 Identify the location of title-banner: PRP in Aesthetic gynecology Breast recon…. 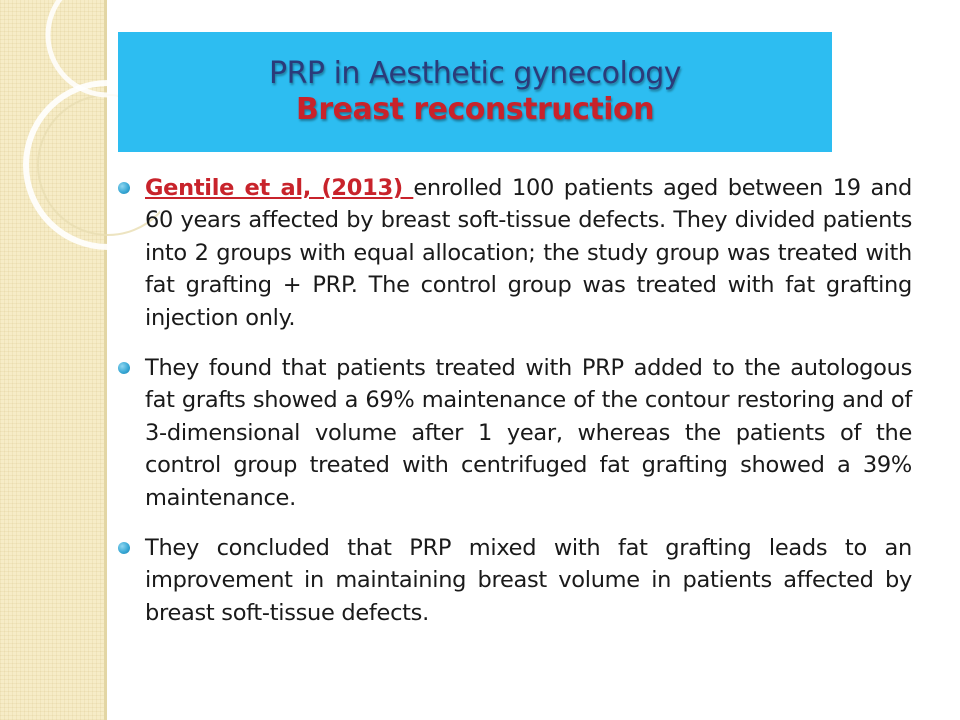
(475, 92).